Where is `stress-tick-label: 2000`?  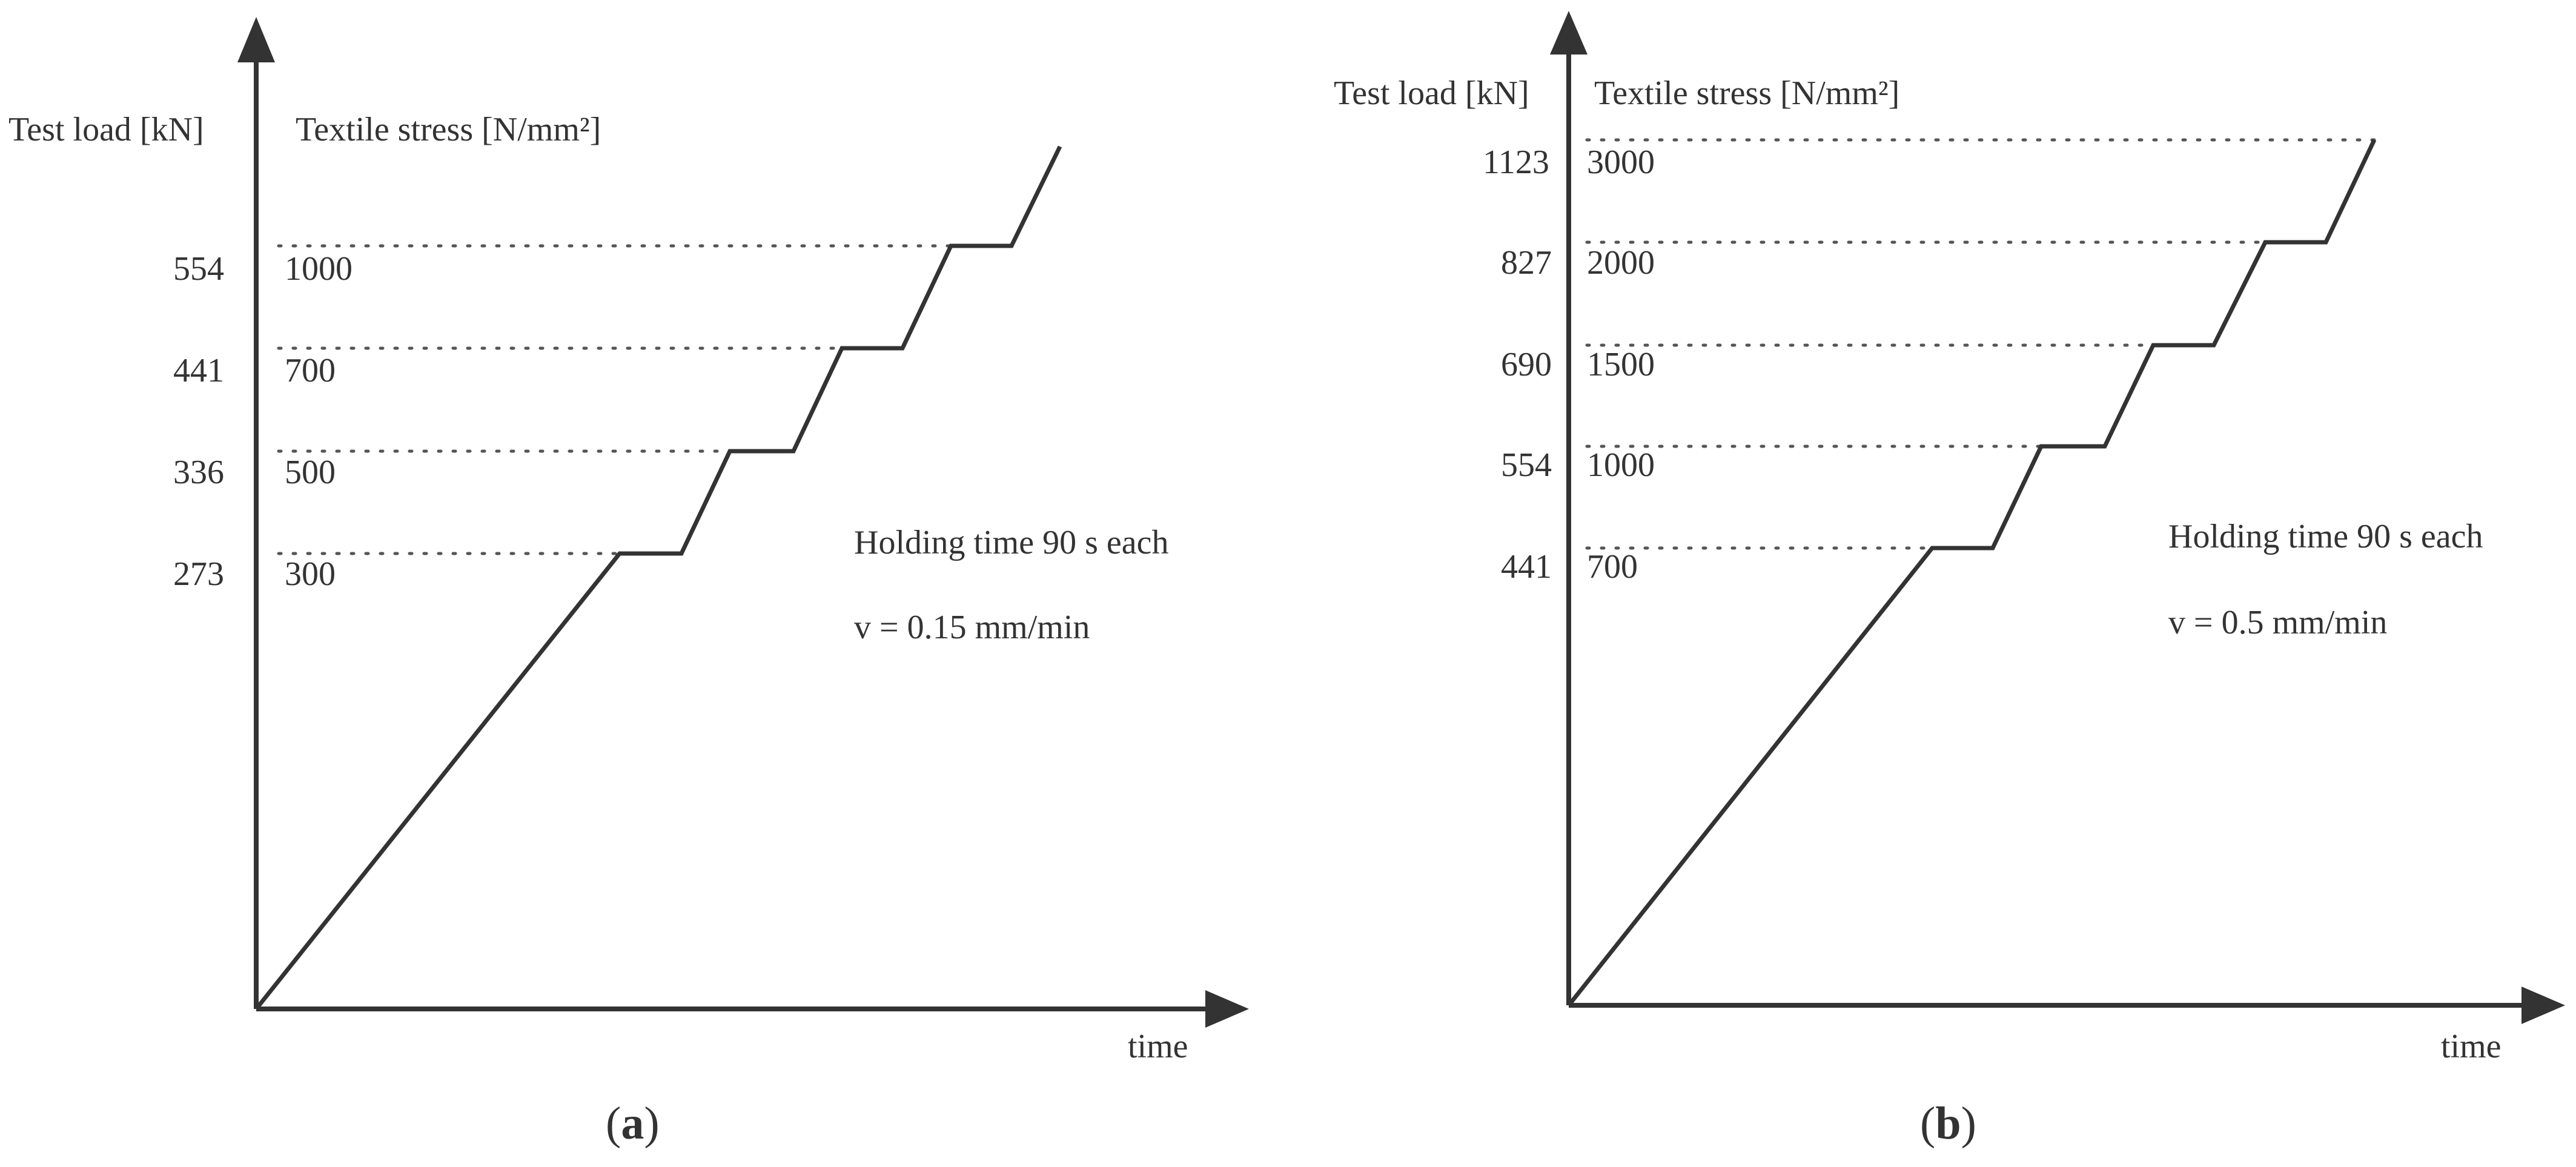 stress-tick-label: 2000 is located at coordinates (1621, 263).